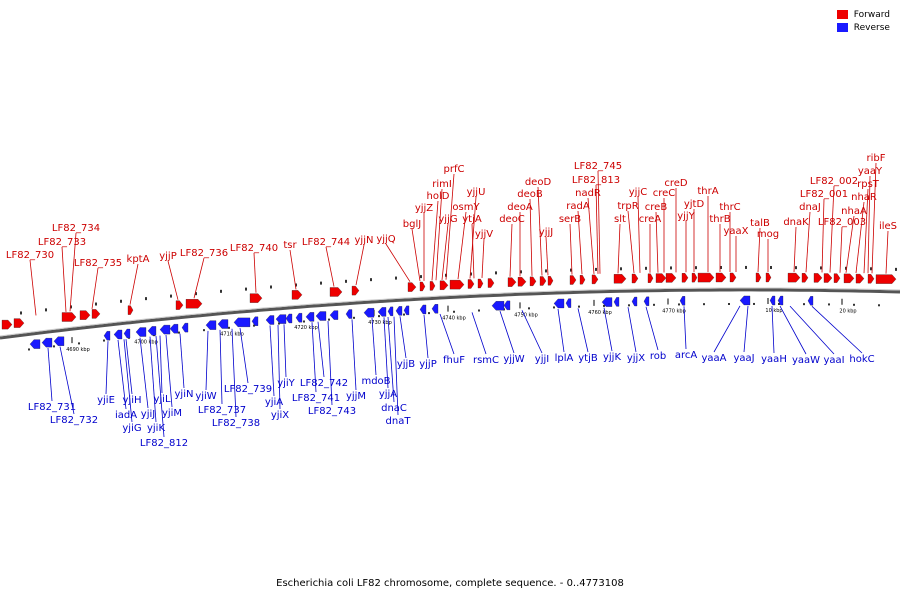 This screenshot has width=900, height=600. What do you see at coordinates (674, 311) in the screenshot?
I see `tick-label: 4770 kbp` at bounding box center [674, 311].